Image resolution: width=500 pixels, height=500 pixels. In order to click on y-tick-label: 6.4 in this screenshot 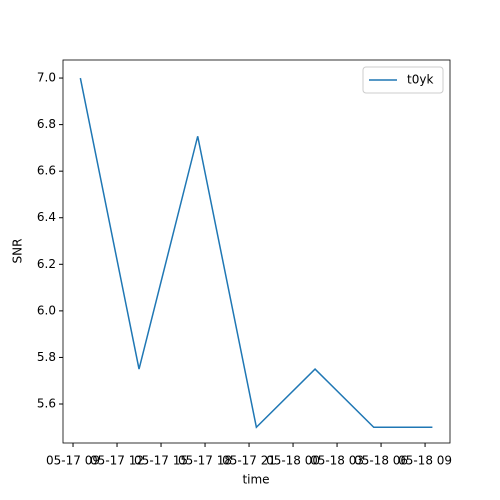, I will do `click(46, 217)`.